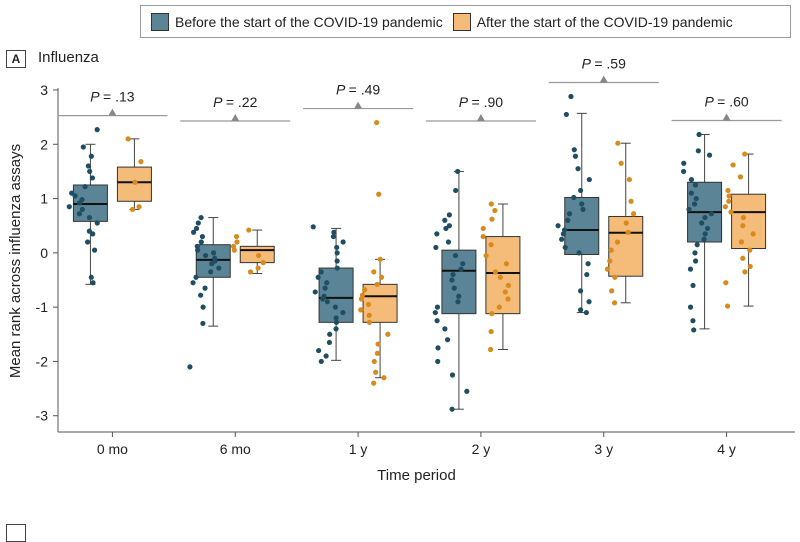  What do you see at coordinates (603, 449) in the screenshot?
I see `x-tick-label: 3 y` at bounding box center [603, 449].